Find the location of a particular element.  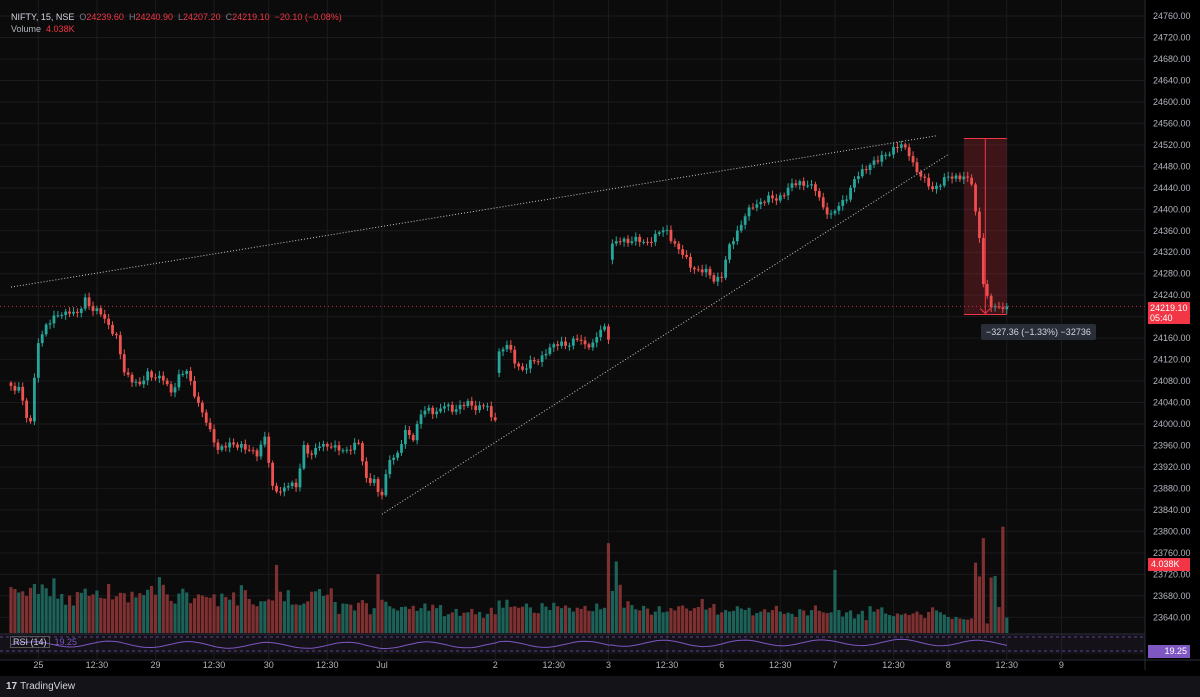

rsi-legend: RSI (14) 19.25 is located at coordinates (43, 642).